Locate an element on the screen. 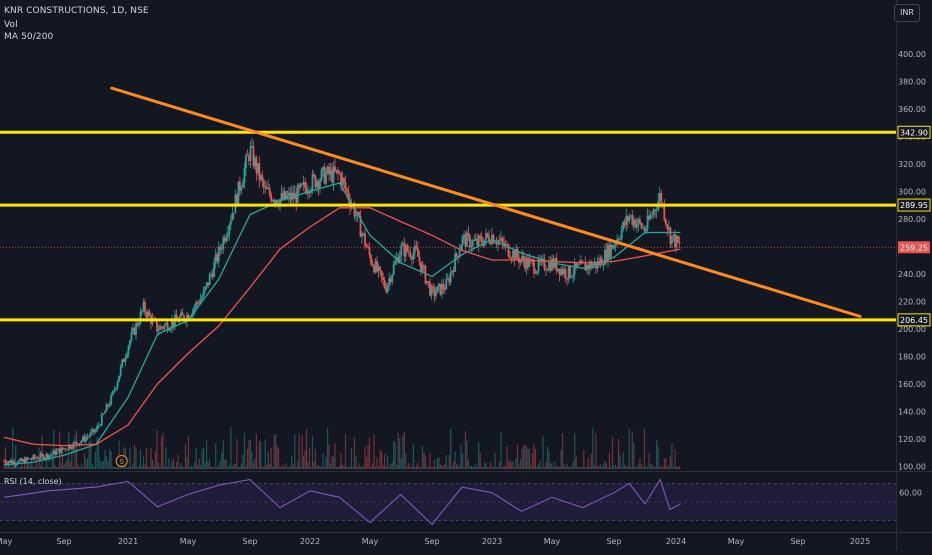 The height and width of the screenshot is (555, 932). currency-button: INR is located at coordinates (907, 13).